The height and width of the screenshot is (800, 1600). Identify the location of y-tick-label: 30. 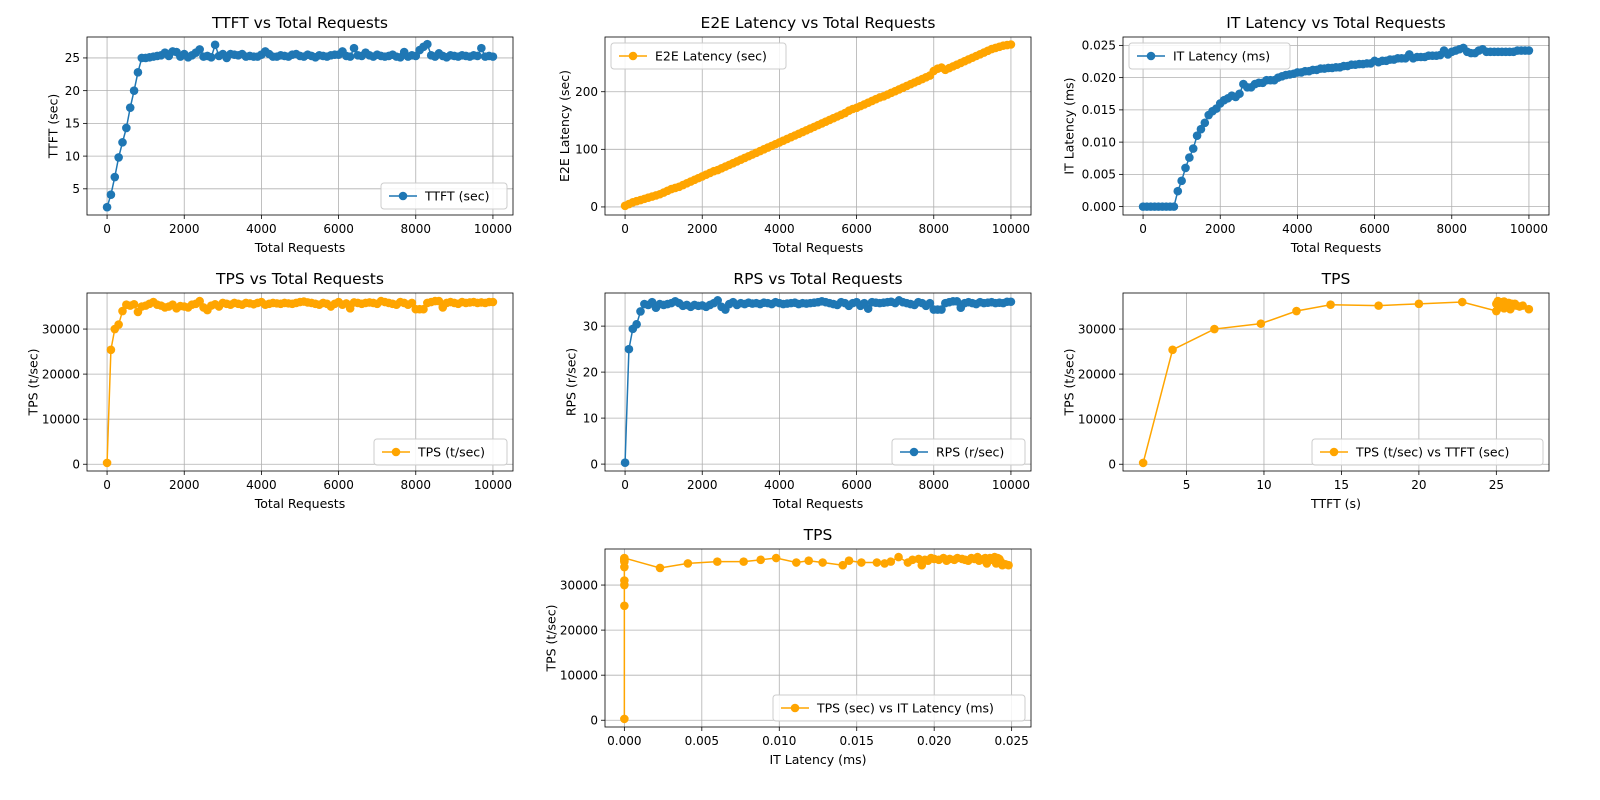
(590, 326).